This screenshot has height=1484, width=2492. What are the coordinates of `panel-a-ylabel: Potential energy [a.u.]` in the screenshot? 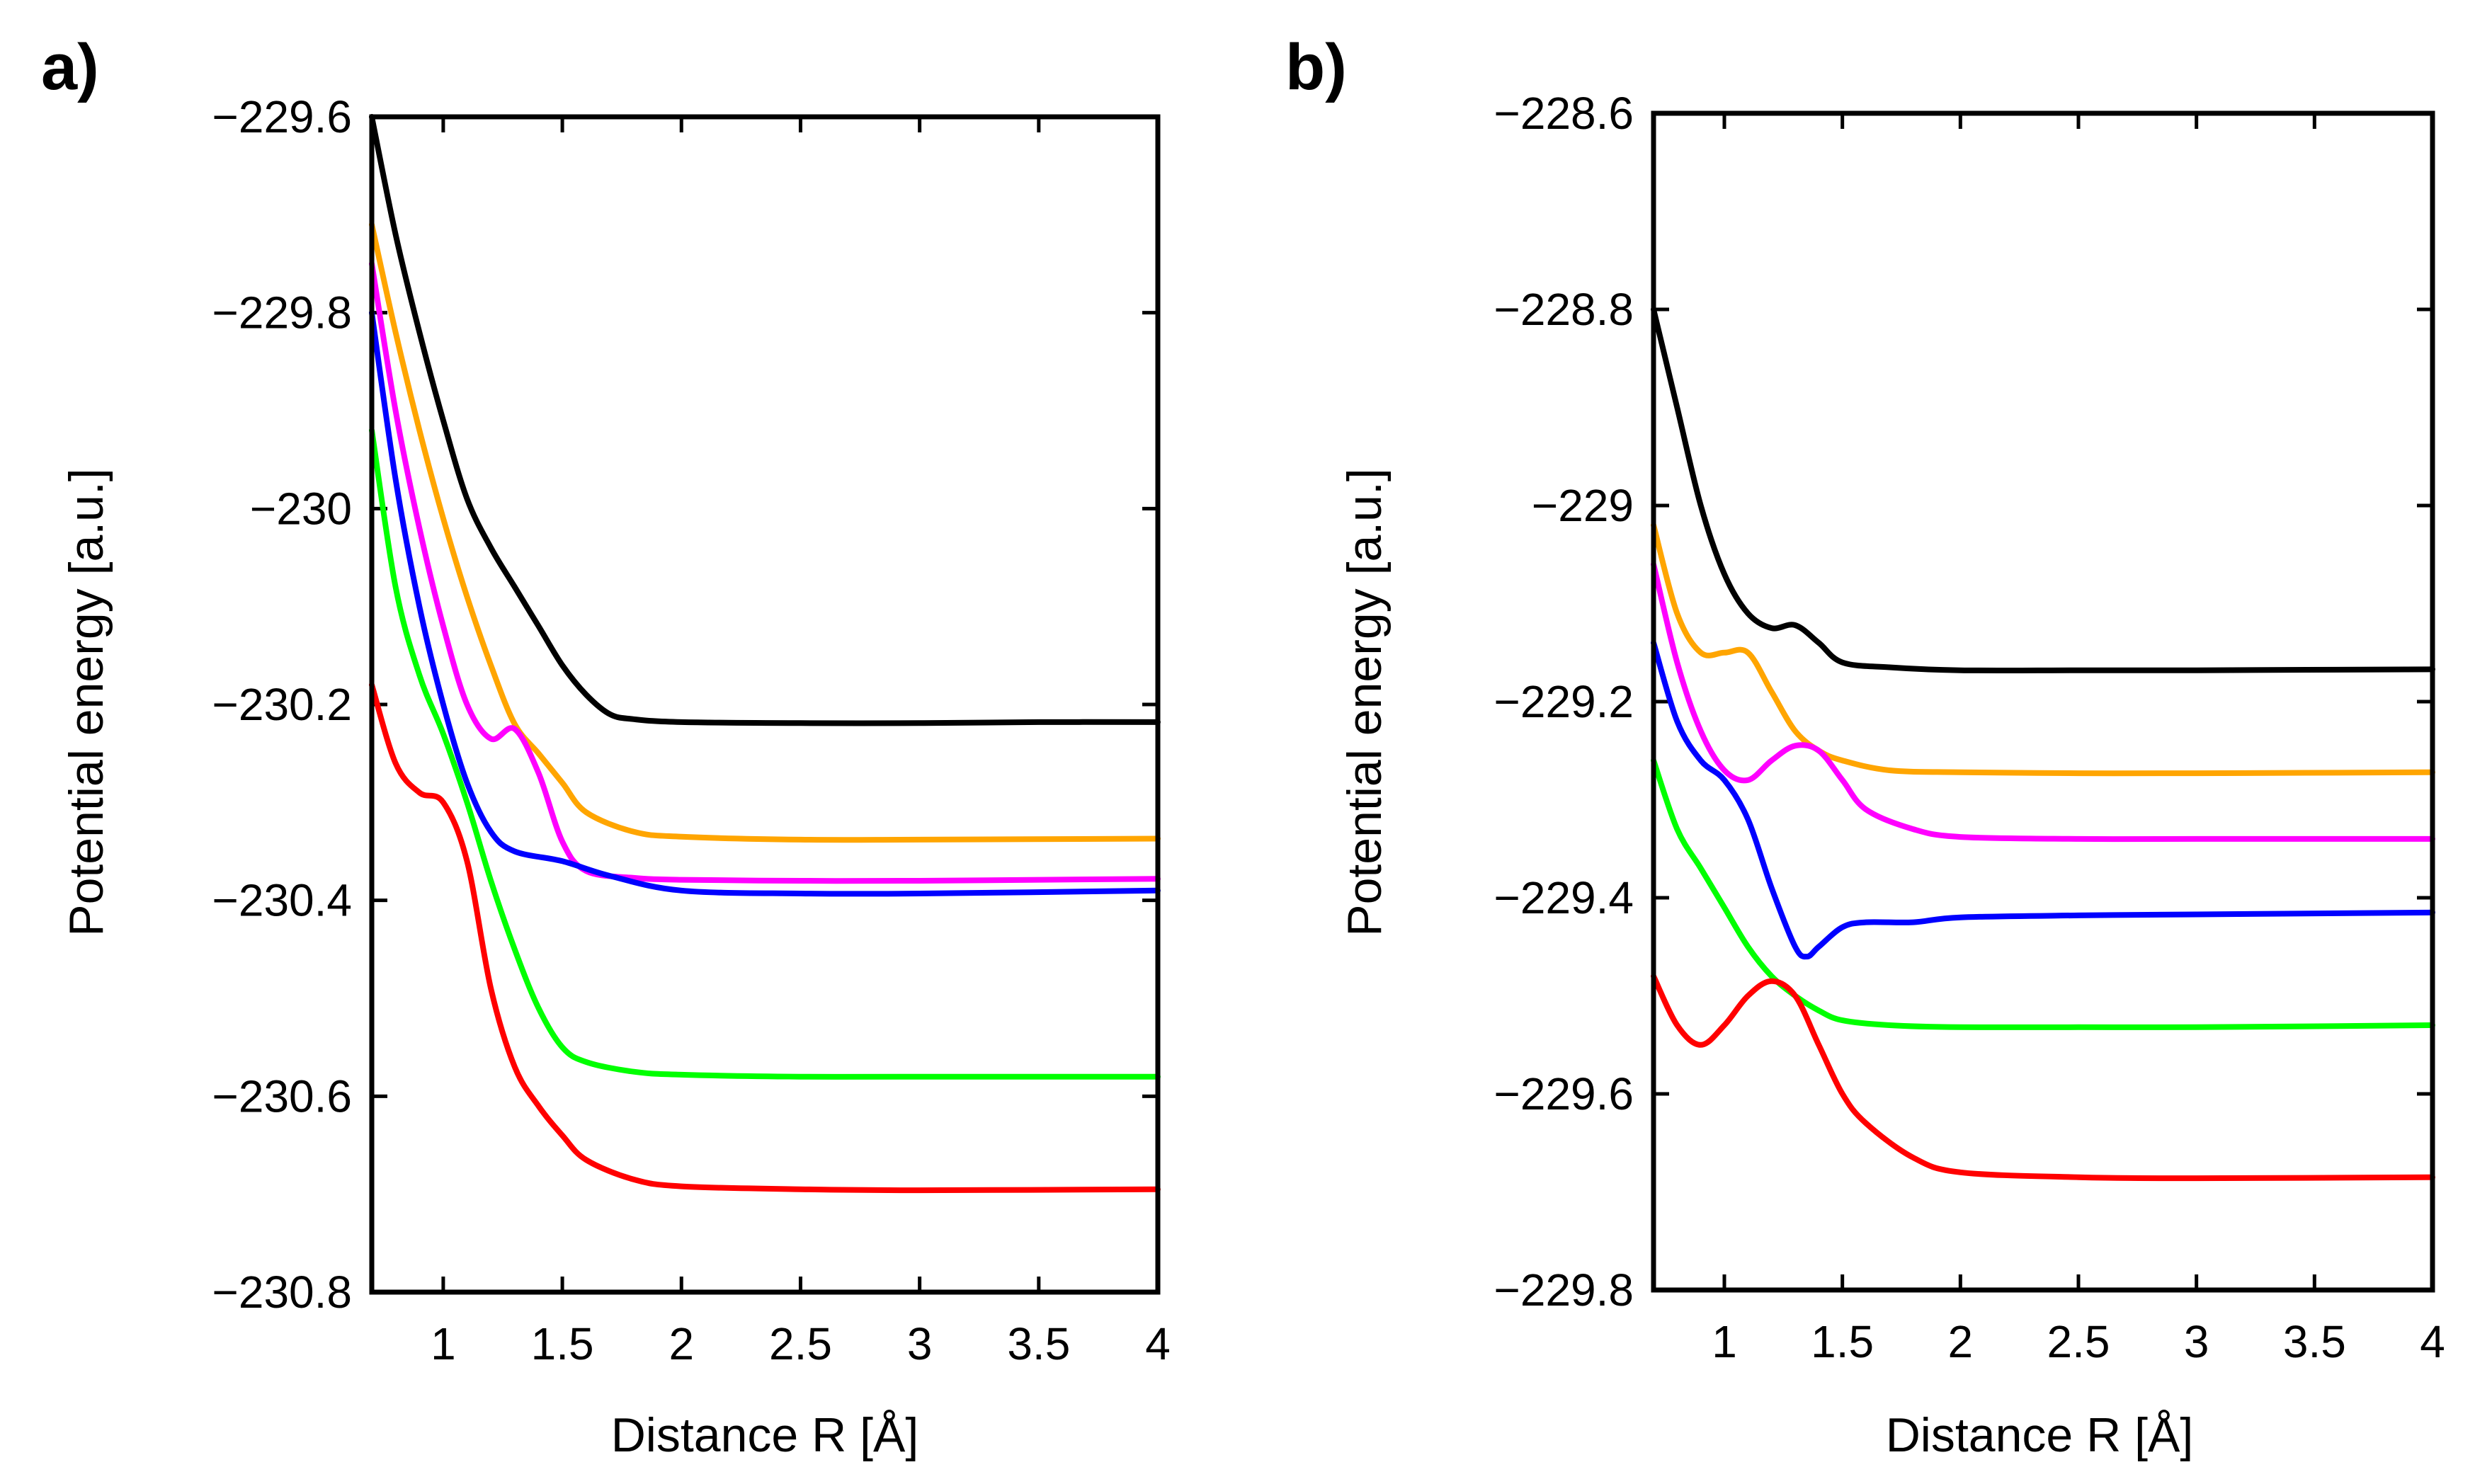 It's located at (86, 702).